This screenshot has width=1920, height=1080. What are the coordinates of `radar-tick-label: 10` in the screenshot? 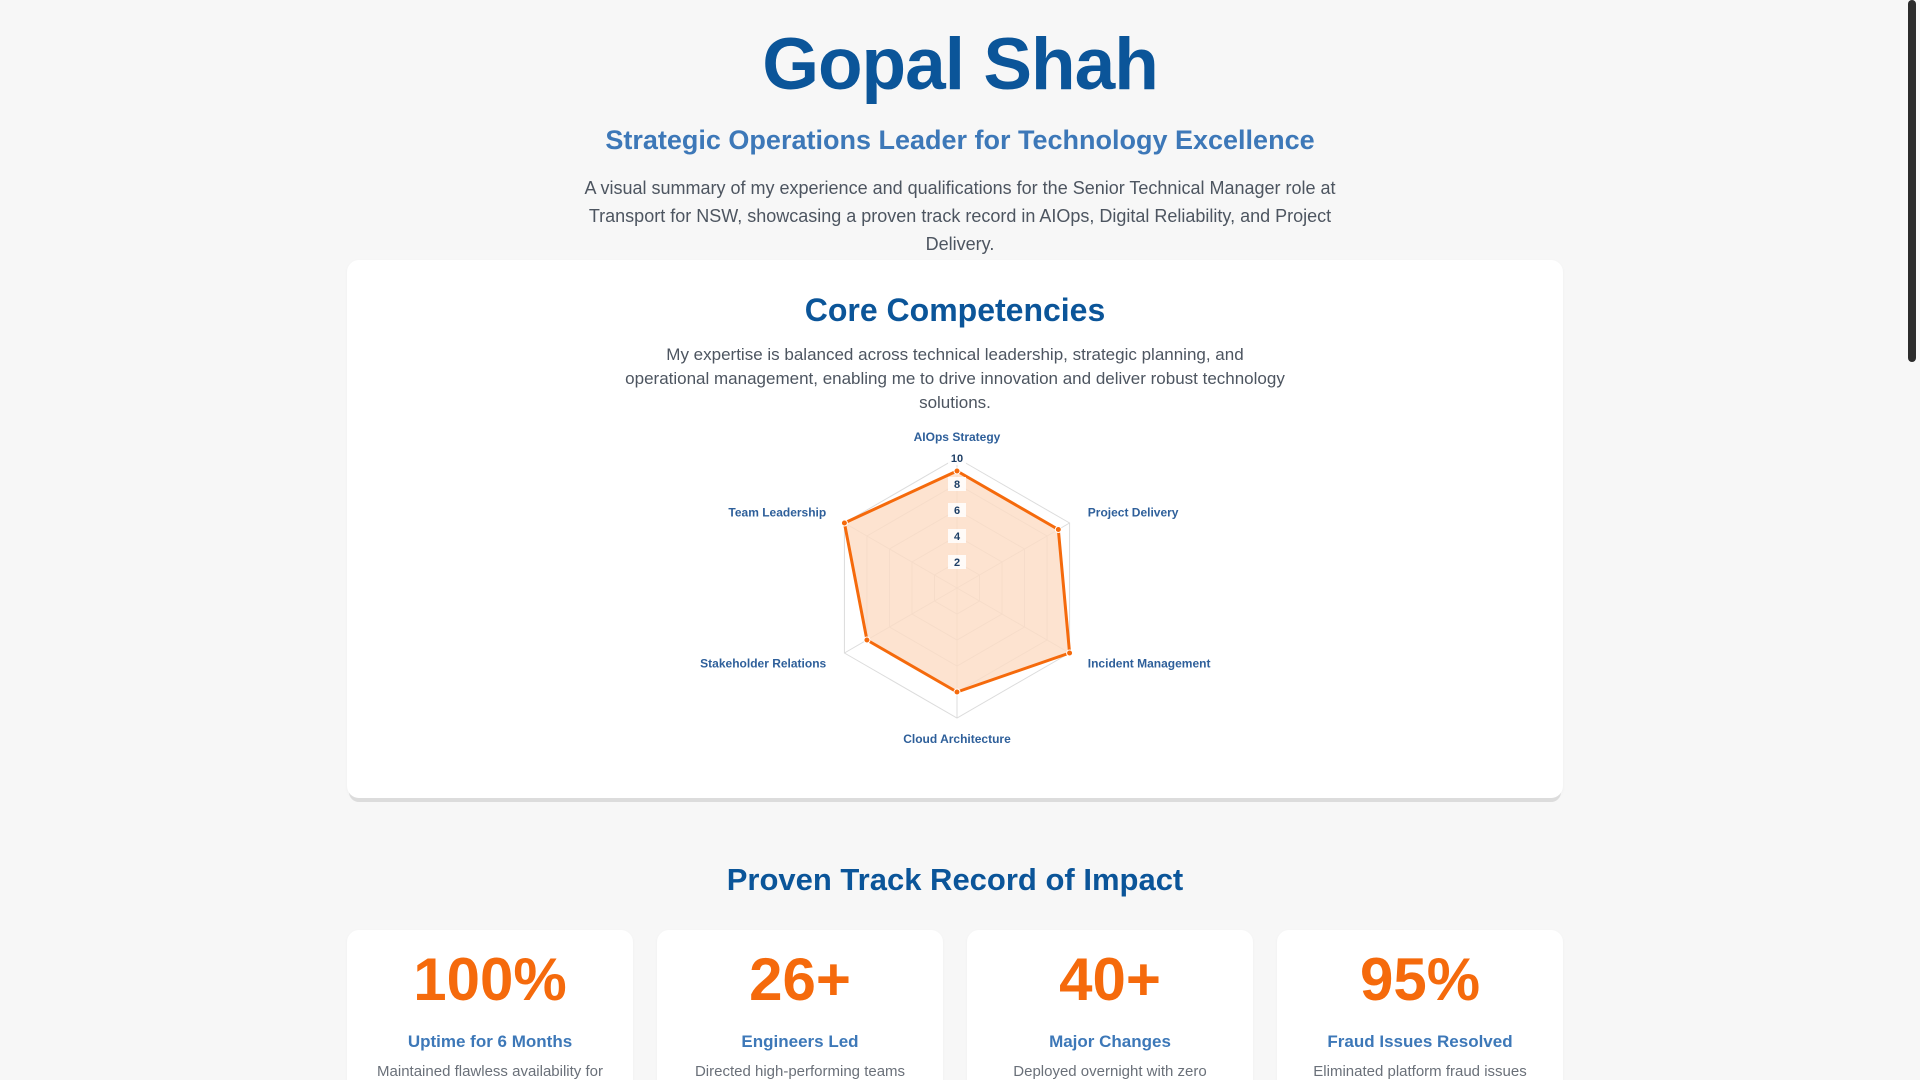 It's located at (957, 459).